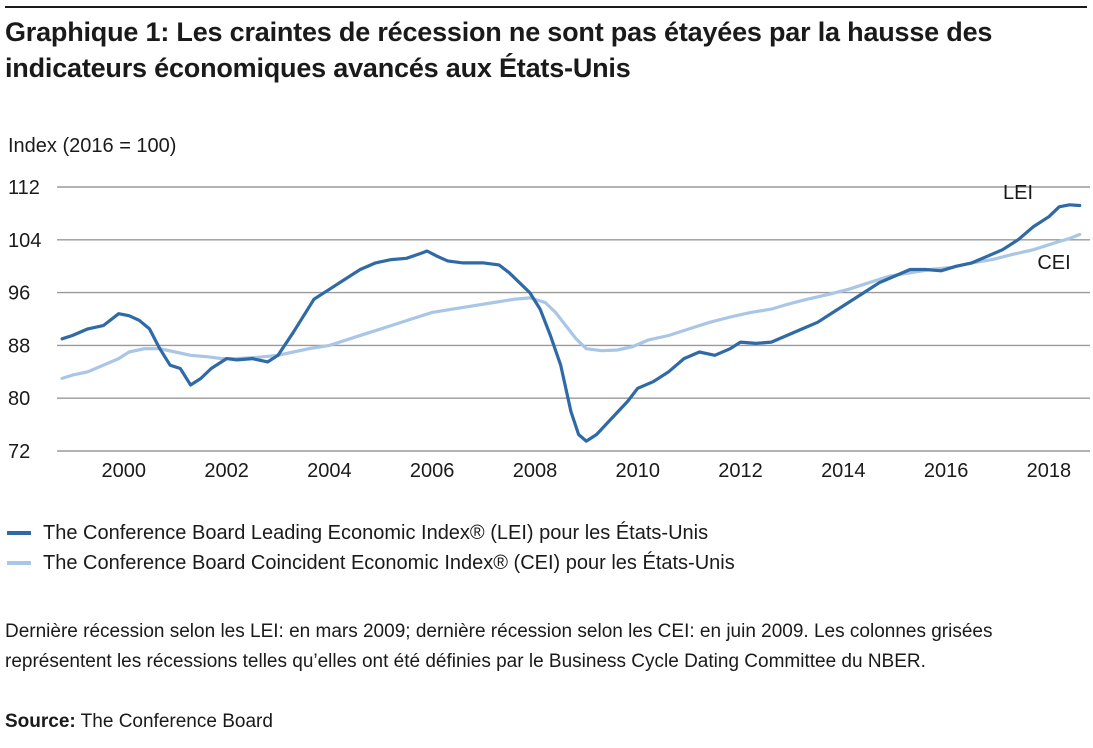 Image resolution: width=1093 pixels, height=748 pixels. Describe the element at coordinates (19, 346) in the screenshot. I see `y-tick-label-88: 88` at that location.